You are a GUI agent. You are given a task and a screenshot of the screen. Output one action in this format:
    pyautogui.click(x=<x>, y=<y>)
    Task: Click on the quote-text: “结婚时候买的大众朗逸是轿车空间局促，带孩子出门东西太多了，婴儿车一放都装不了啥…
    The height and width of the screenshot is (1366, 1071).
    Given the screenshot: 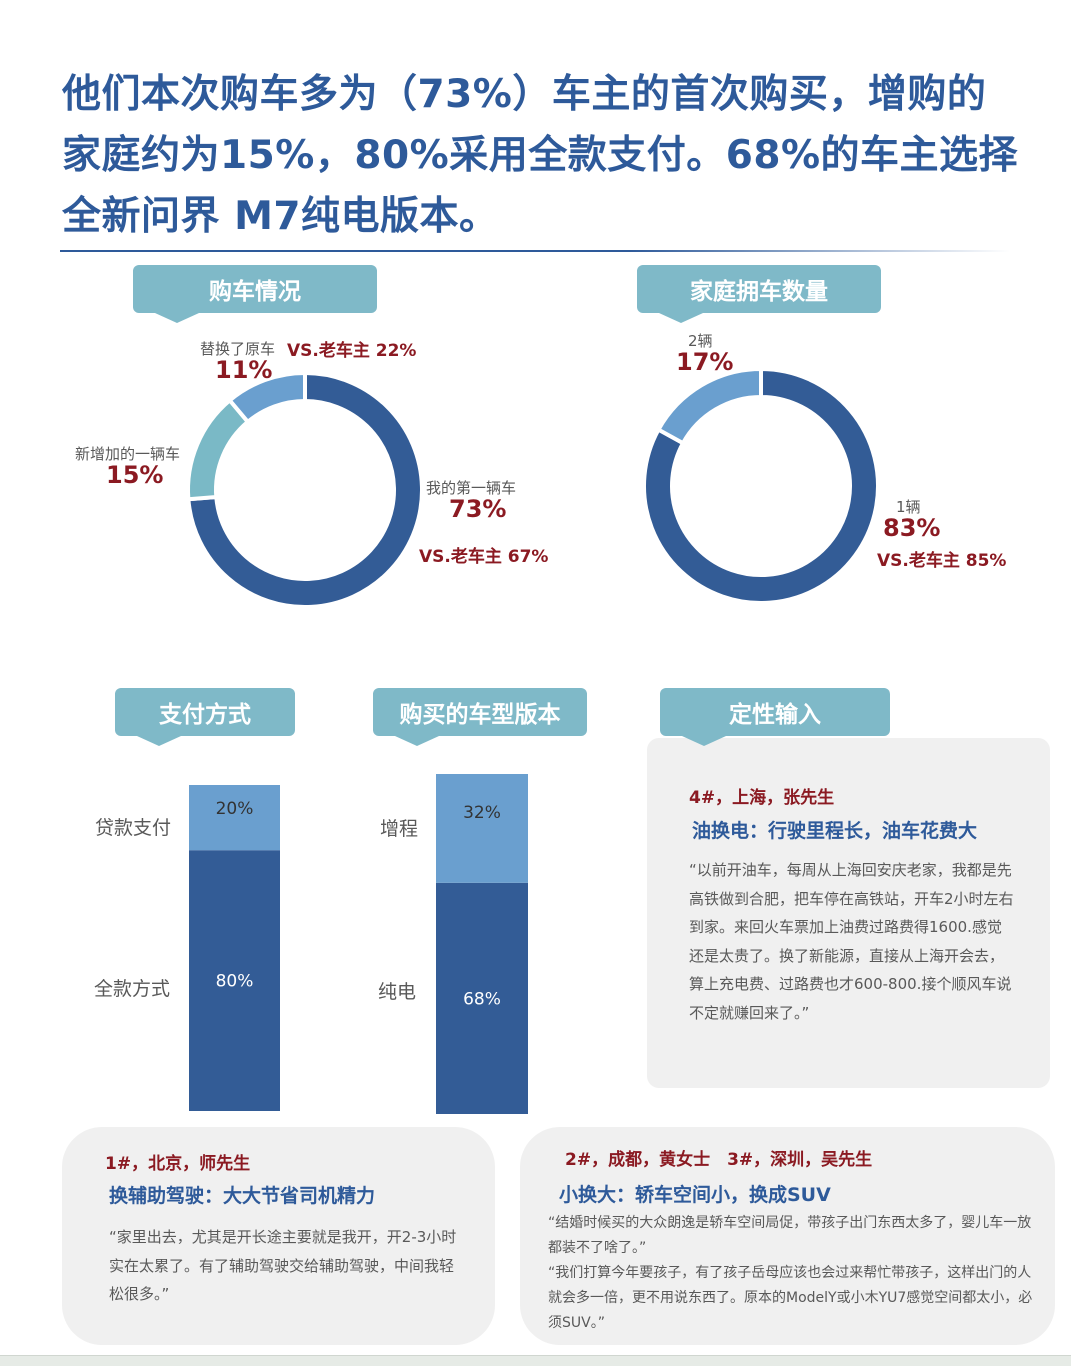 What is the action you would take?
    pyautogui.click(x=790, y=1235)
    